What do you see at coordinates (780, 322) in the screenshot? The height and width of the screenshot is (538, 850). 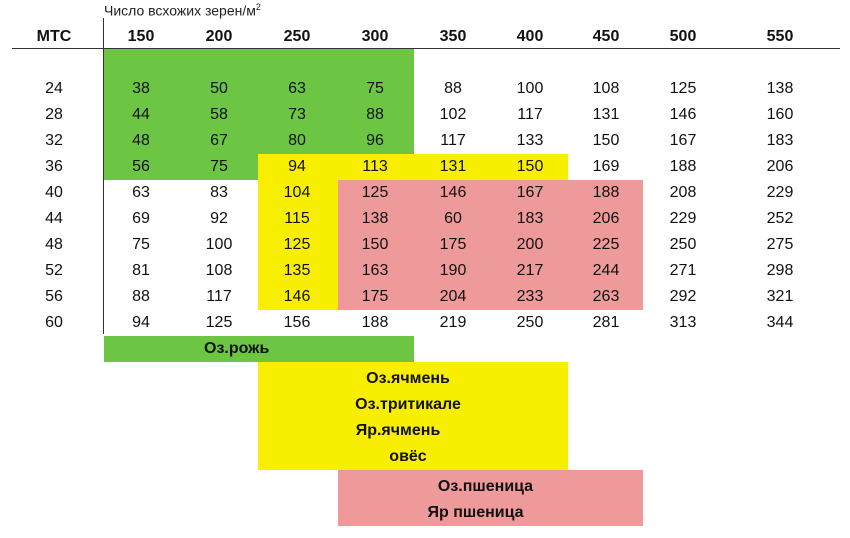 I see `table-cell: 344` at bounding box center [780, 322].